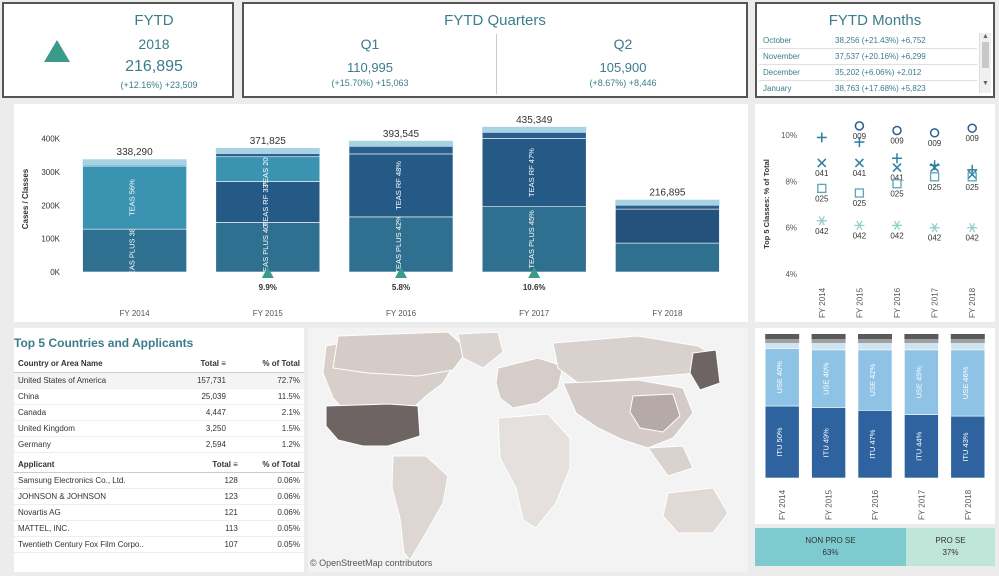 Image resolution: width=999 pixels, height=576 pixels. What do you see at coordinates (370, 67) in the screenshot?
I see `q1-value: 110,995` at bounding box center [370, 67].